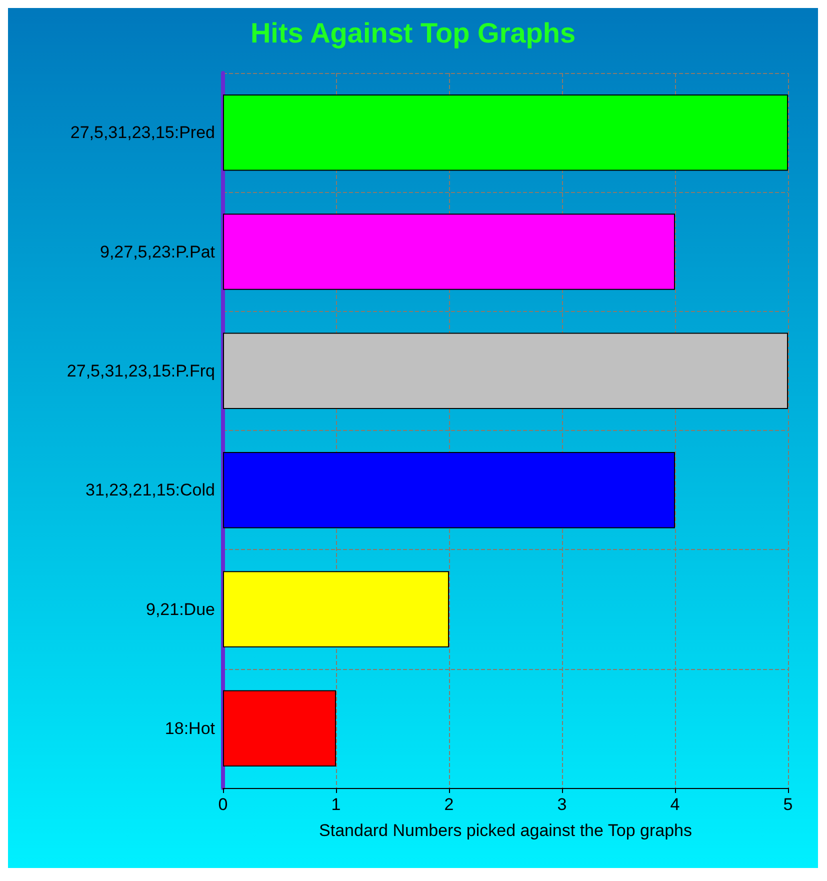  Describe the element at coordinates (142, 132) in the screenshot. I see `y-tick-label: 27,5,31,23,15:Pred` at that location.